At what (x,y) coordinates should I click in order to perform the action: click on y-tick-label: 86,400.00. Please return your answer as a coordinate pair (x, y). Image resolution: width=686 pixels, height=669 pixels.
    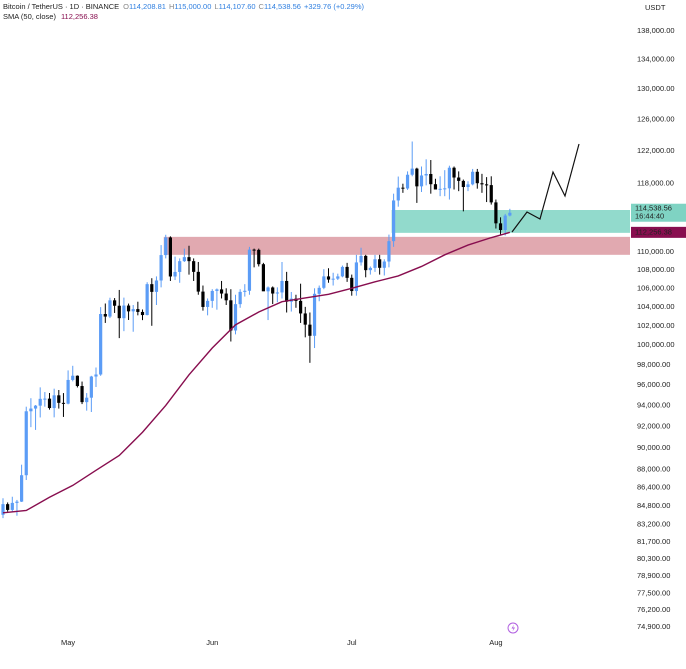
    Looking at the image, I should click on (653, 487).